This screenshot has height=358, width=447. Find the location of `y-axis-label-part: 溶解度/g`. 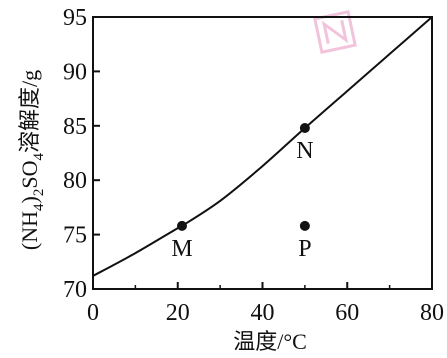

y-axis-label-part: 溶解度/g is located at coordinates (29, 111).